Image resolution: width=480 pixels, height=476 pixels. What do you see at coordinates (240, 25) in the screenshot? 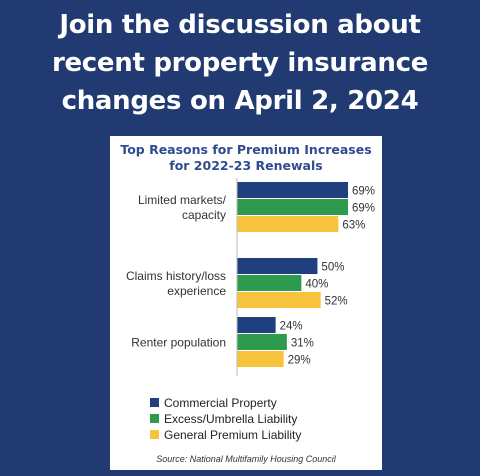
I see `headline-line-1: Join the discussion about` at bounding box center [240, 25].